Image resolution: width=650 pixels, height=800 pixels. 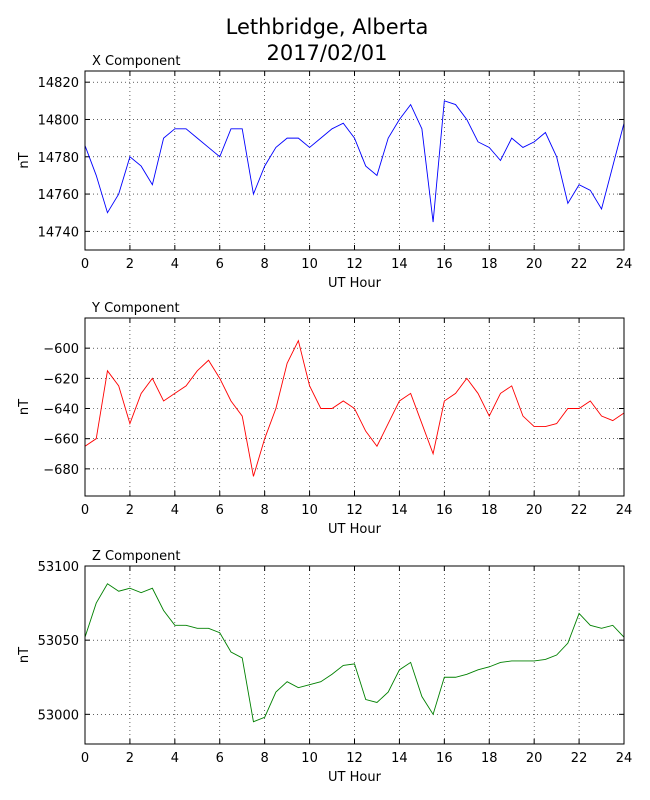 I want to click on figure-subtitle: 2017/02/01, so click(x=326, y=53).